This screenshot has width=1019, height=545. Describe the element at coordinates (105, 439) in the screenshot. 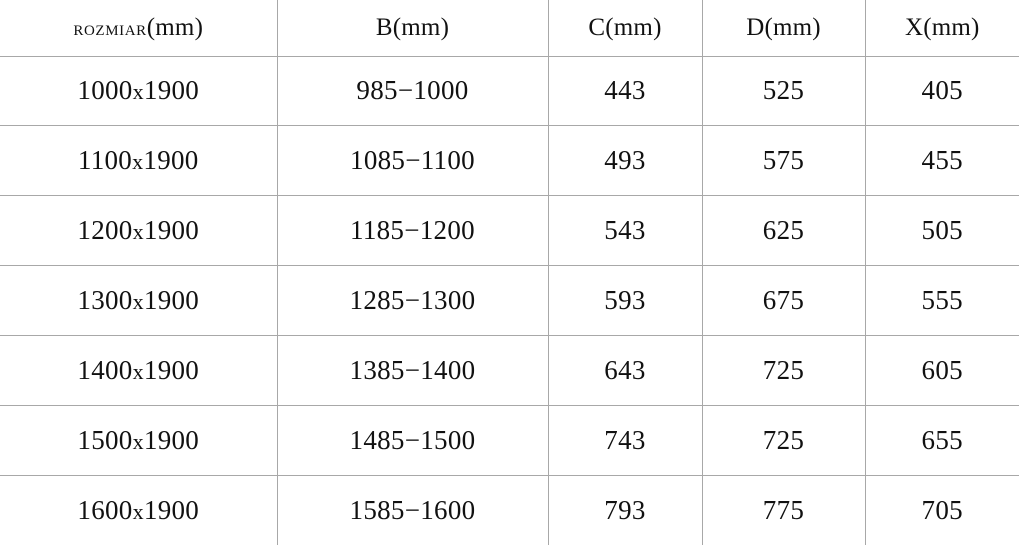

I see `cell-size-width: 1500` at that location.